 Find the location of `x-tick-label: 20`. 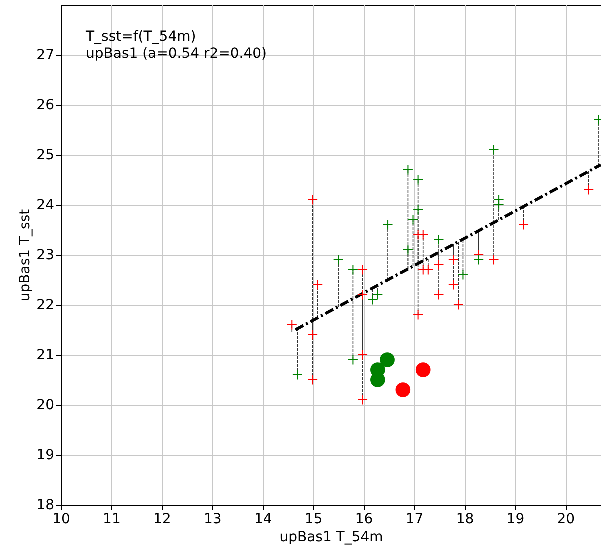

x-tick-label: 20 is located at coordinates (566, 520).